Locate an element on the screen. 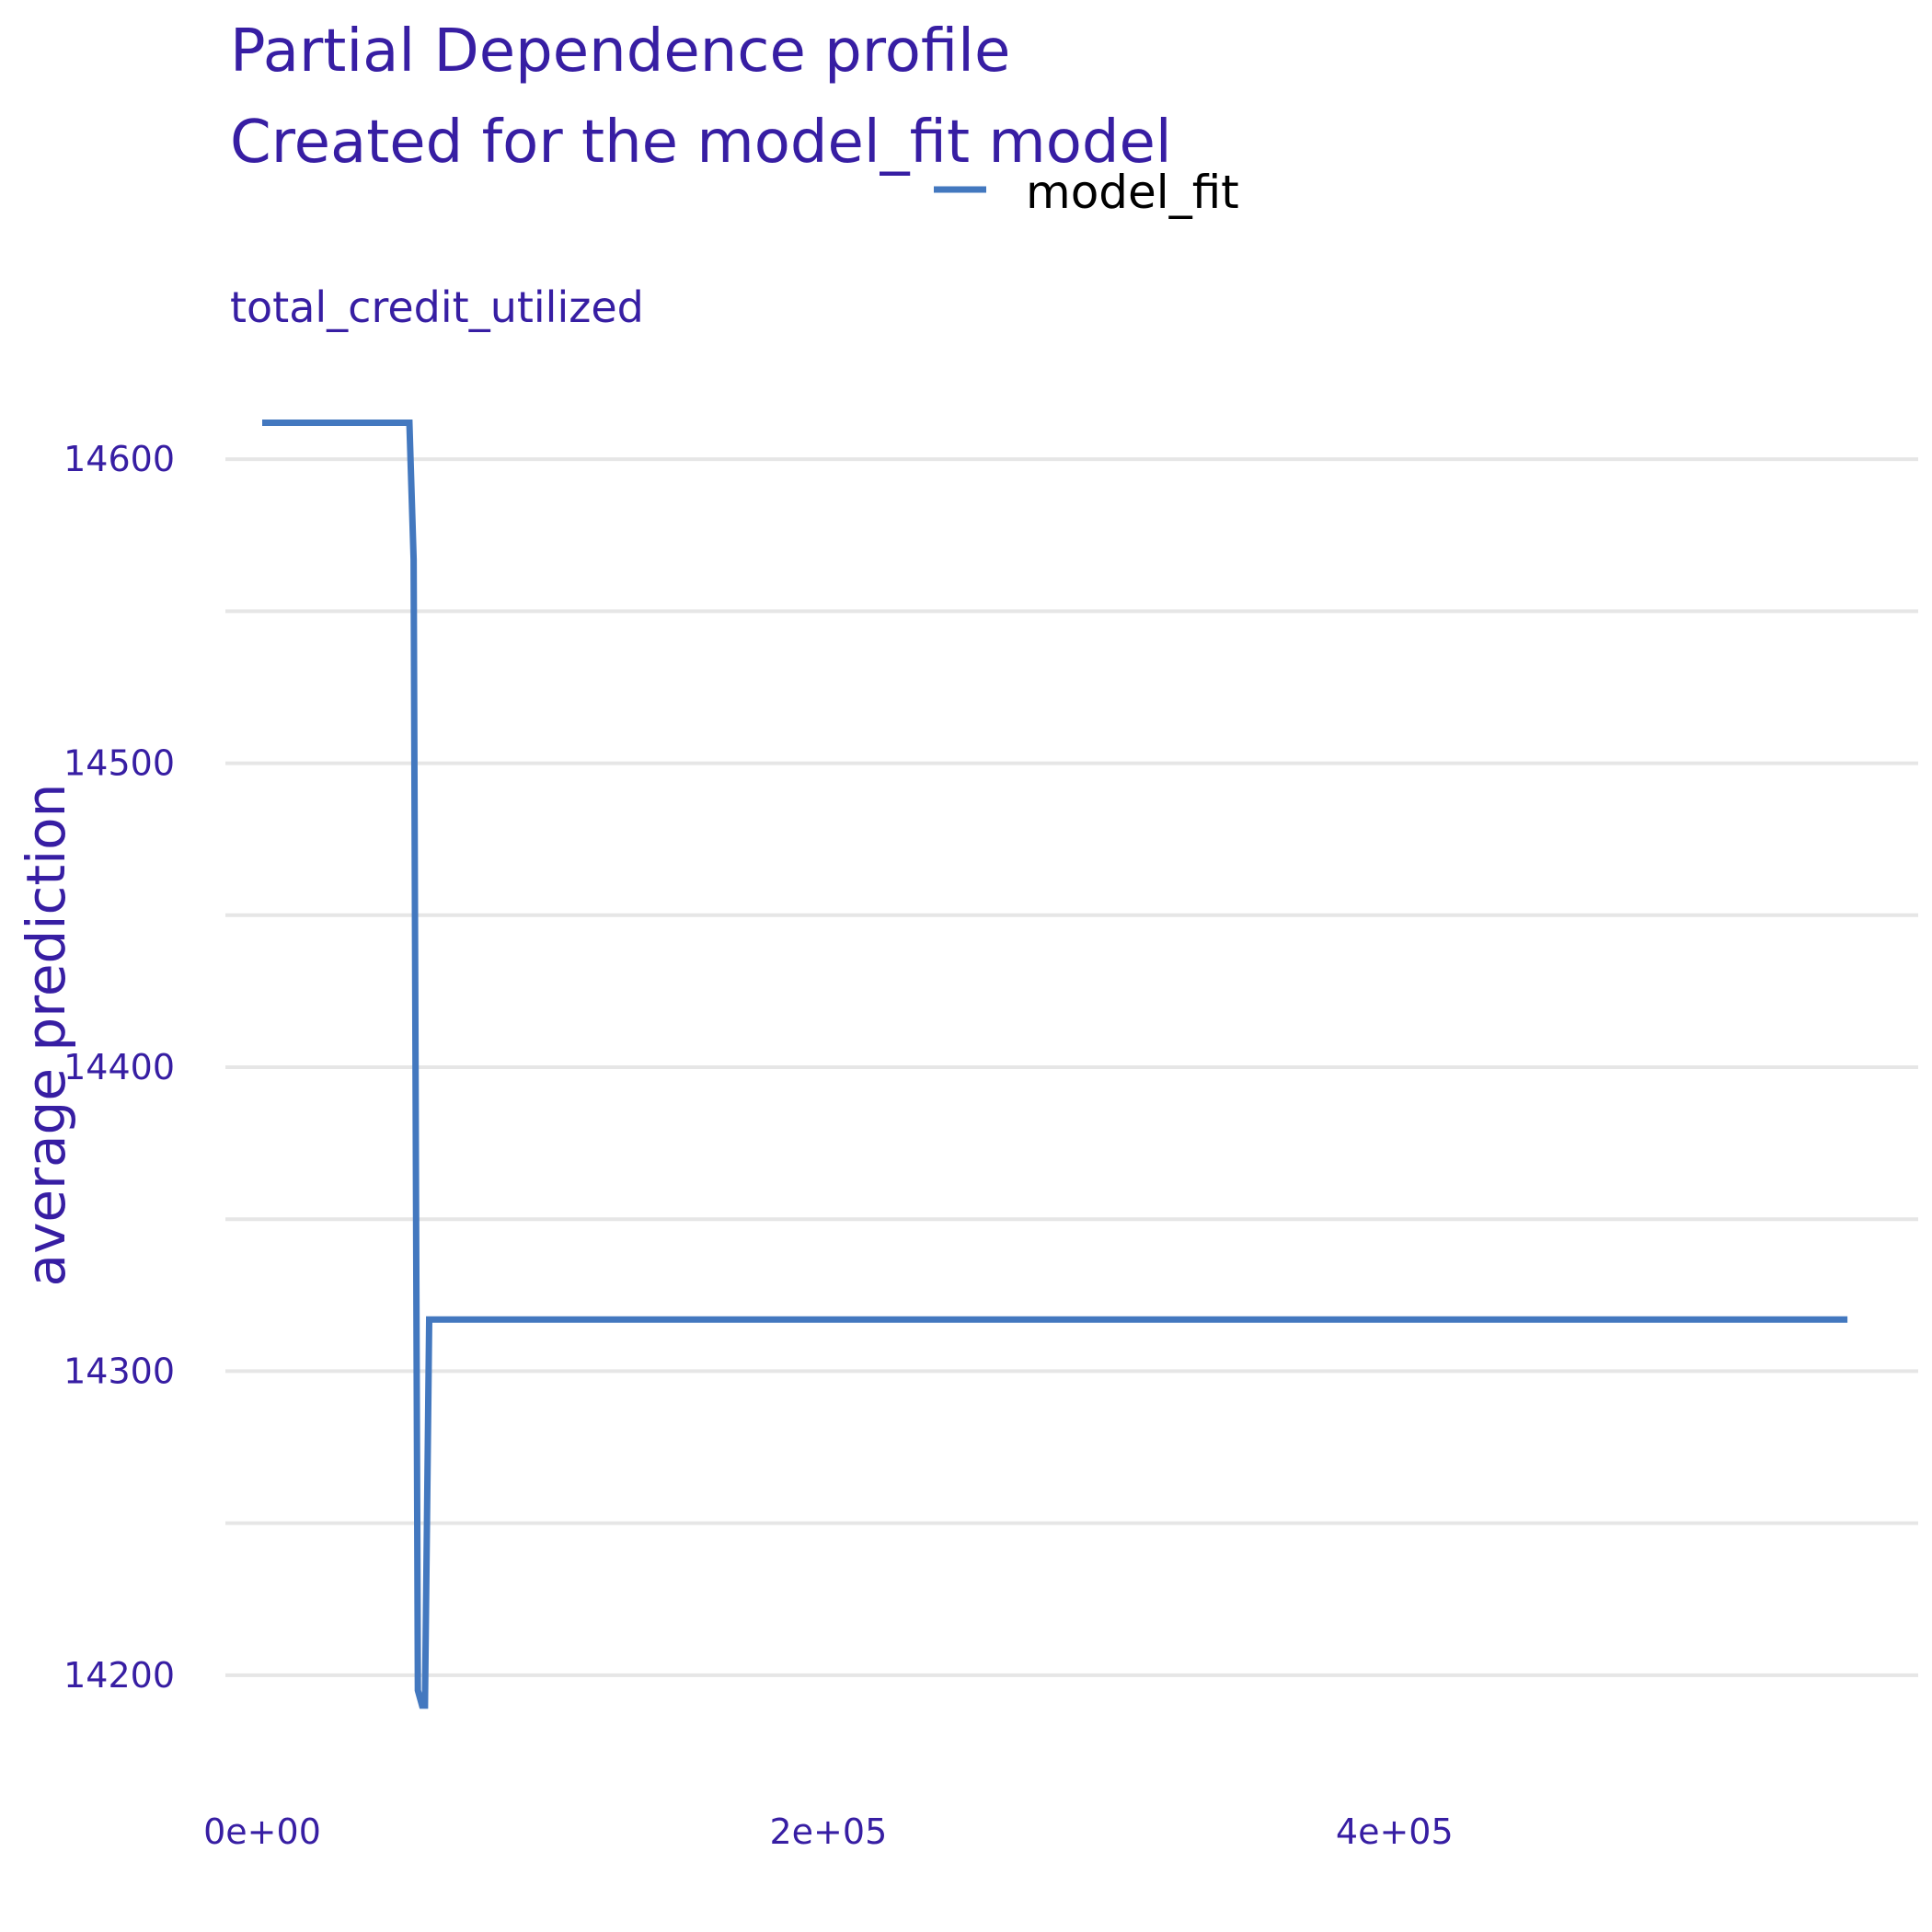 The height and width of the screenshot is (1932, 1932). y-tick-label: 14600 is located at coordinates (119, 459).